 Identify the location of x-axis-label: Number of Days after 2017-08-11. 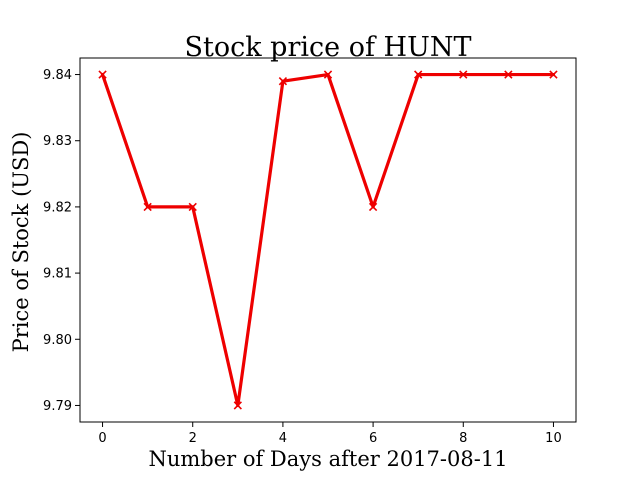
(327, 459).